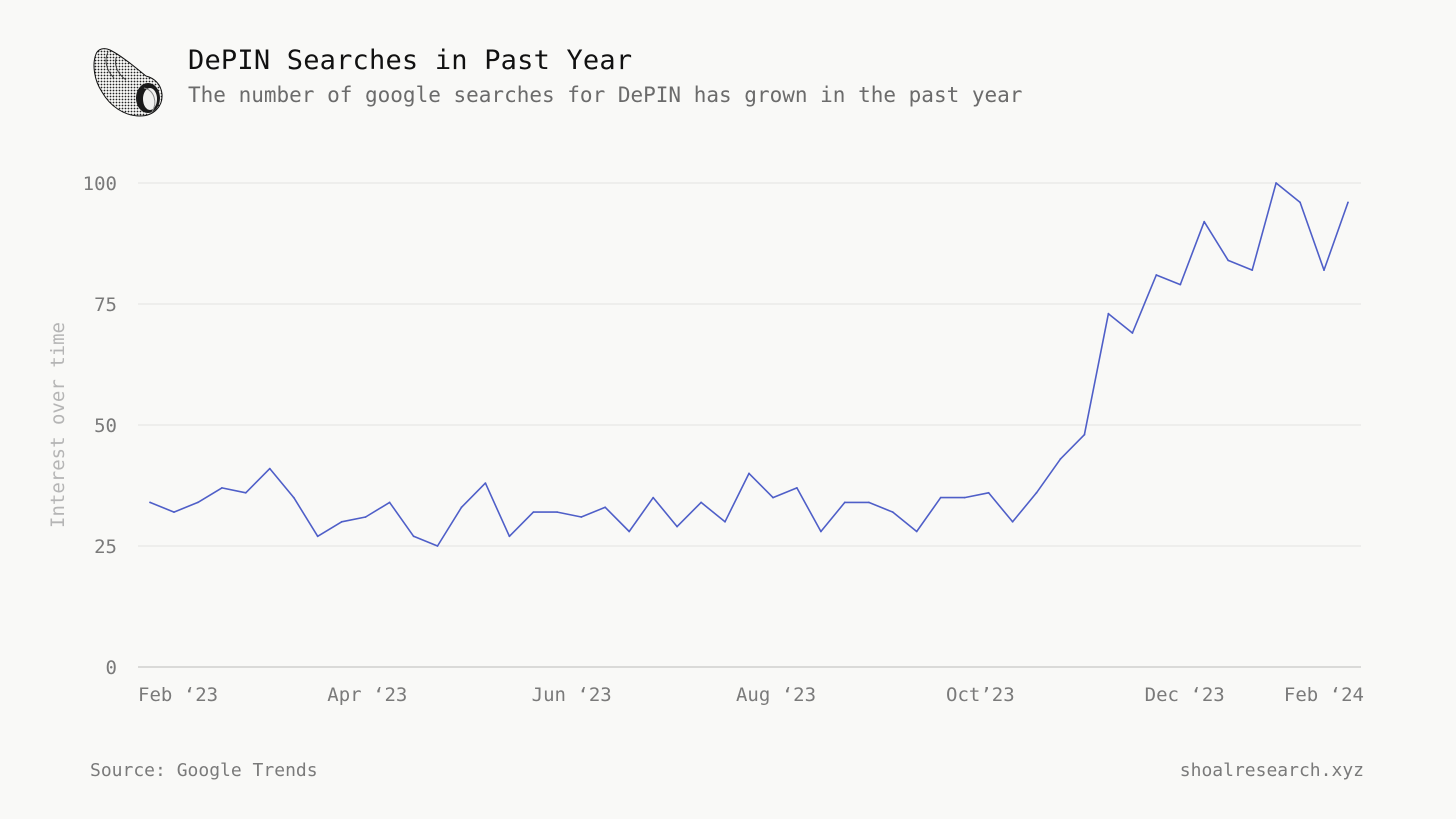  I want to click on x-tick-label: Oct’23, so click(980, 695).